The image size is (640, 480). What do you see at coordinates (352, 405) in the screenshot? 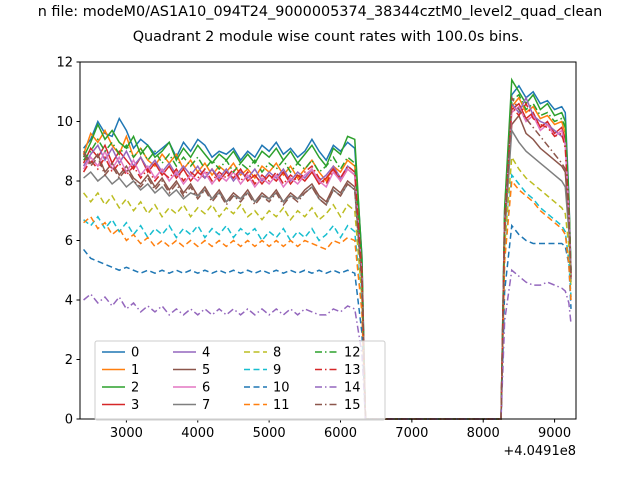
I see `legend-label-15: 15` at bounding box center [352, 405].